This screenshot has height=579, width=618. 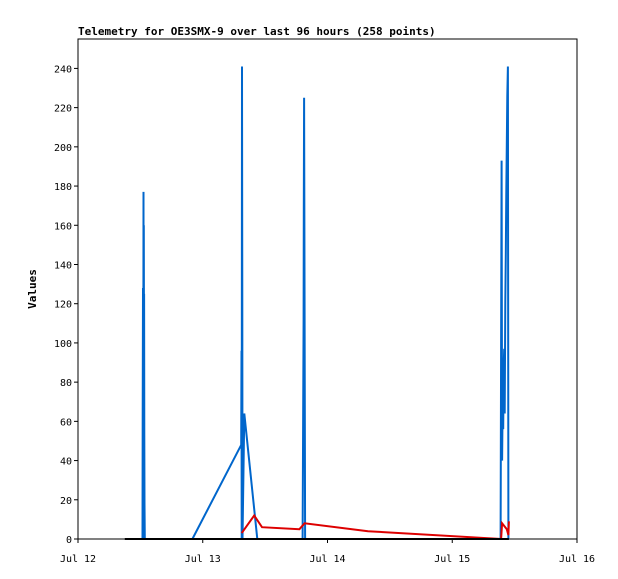 I want to click on x-tick-label: Jul 14, so click(x=327, y=559).